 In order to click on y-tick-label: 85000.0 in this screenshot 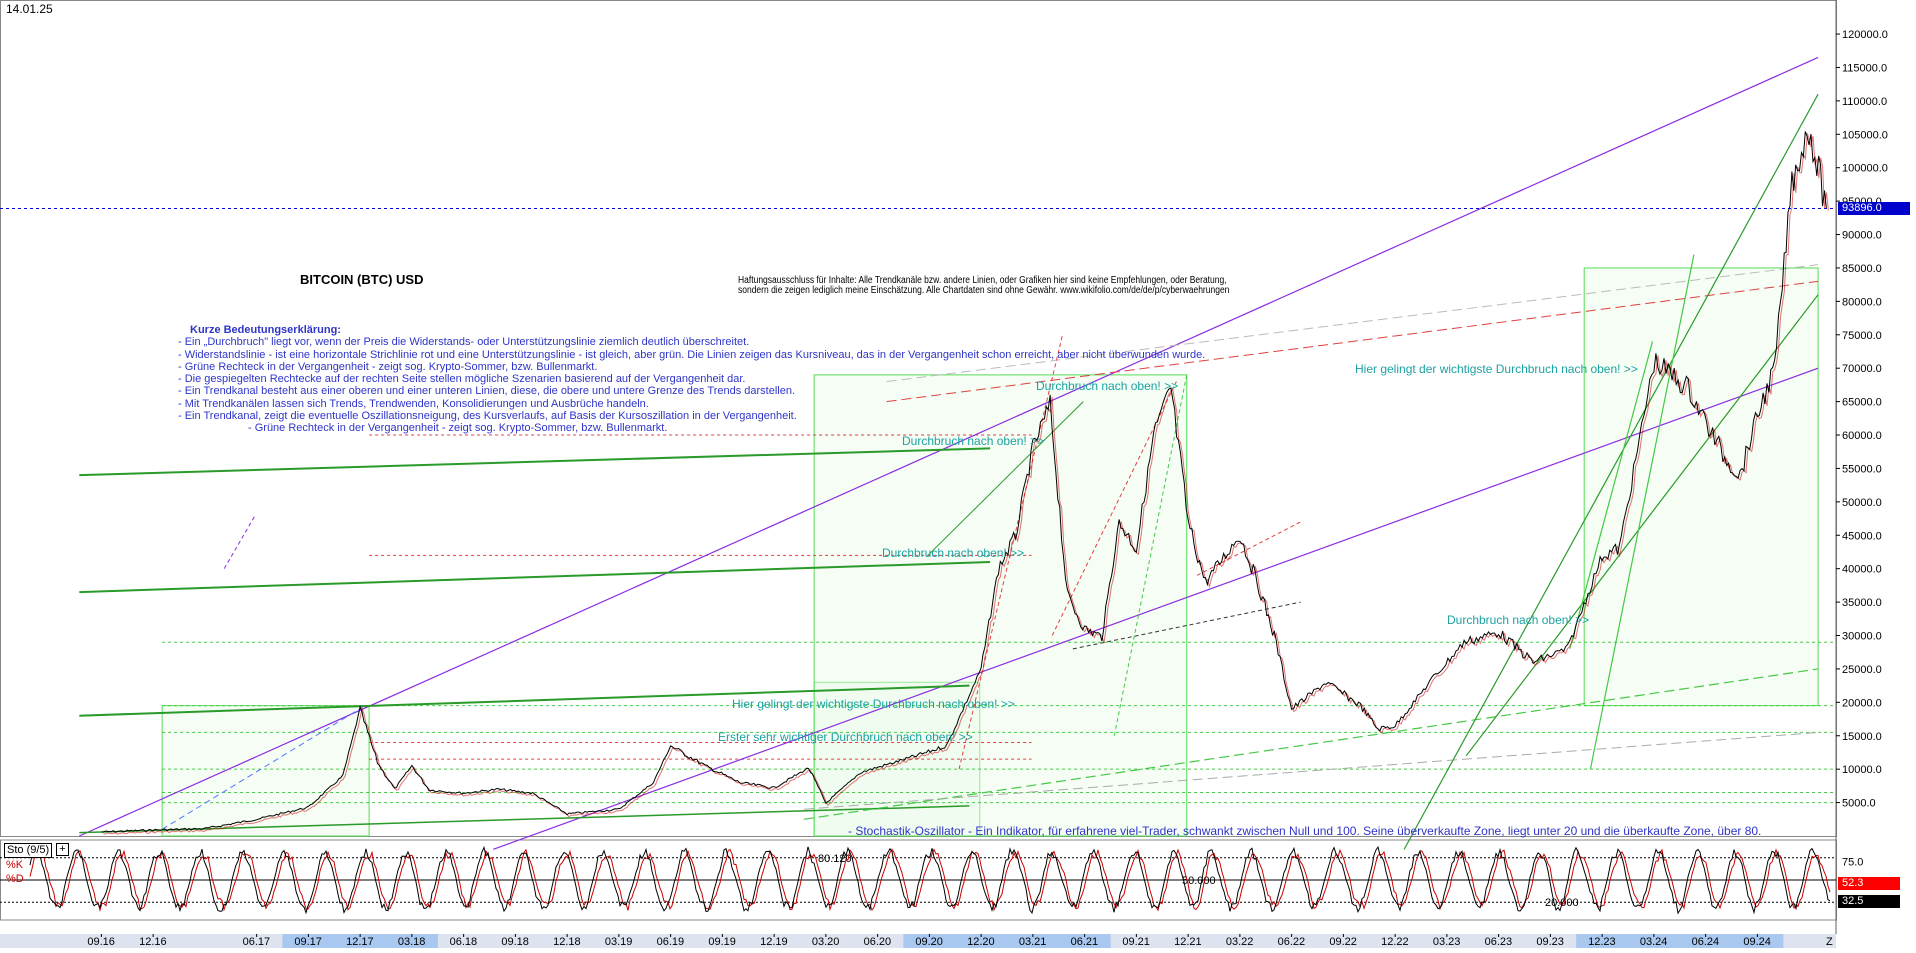, I will do `click(1862, 269)`.